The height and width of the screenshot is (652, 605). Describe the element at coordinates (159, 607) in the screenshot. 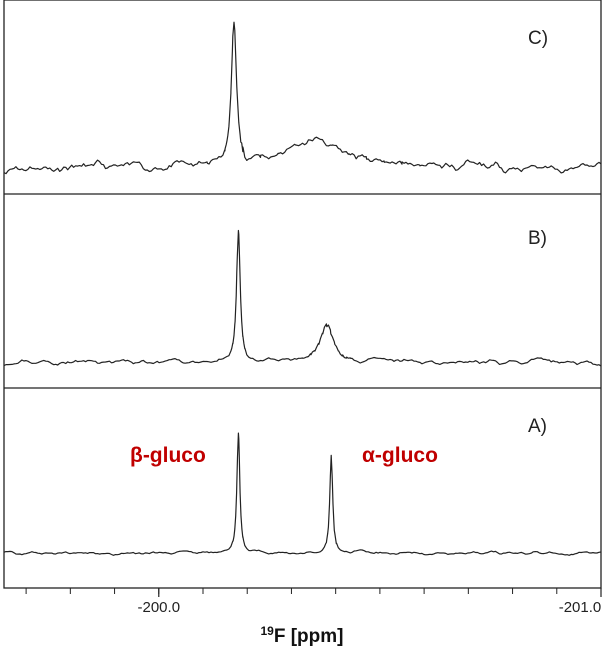

I see `x-tick-label: -200.0` at that location.